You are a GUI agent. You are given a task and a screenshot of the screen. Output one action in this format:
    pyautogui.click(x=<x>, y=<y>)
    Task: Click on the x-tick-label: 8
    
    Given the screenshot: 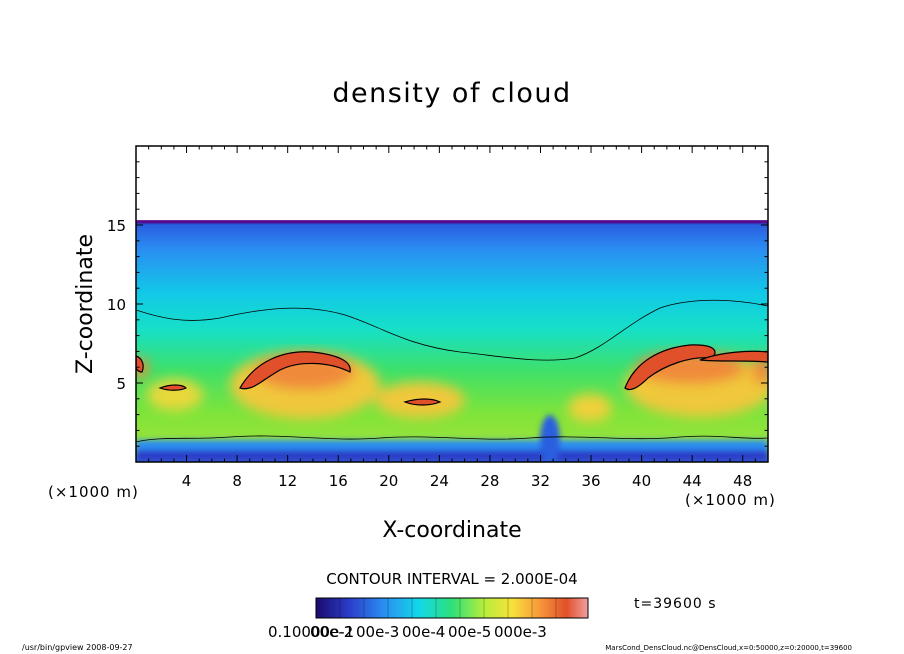 What is the action you would take?
    pyautogui.click(x=237, y=481)
    